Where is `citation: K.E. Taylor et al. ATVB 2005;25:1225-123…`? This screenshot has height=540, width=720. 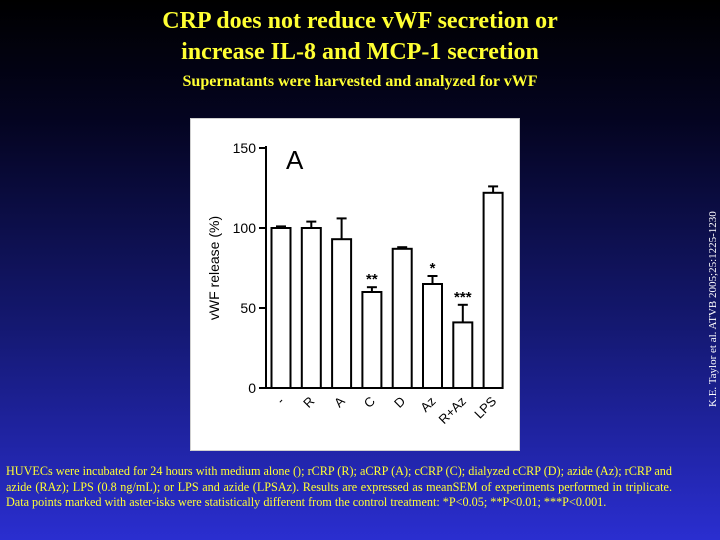
citation: K.E. Taylor et al. ATVB 2005;25:1225-123… is located at coordinates (713, 309).